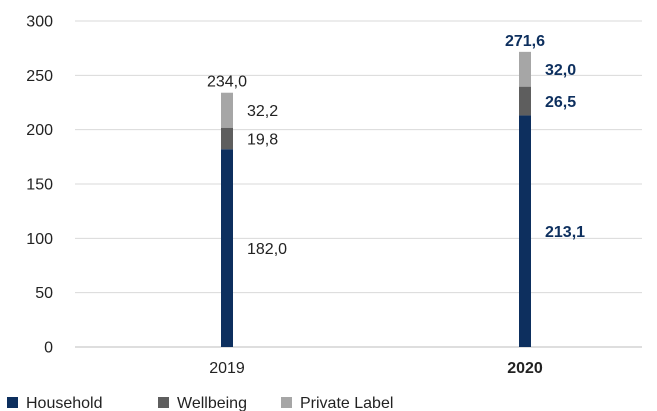 The width and height of the screenshot is (657, 411). Describe the element at coordinates (227, 248) in the screenshot. I see `bar-household-2019` at that location.